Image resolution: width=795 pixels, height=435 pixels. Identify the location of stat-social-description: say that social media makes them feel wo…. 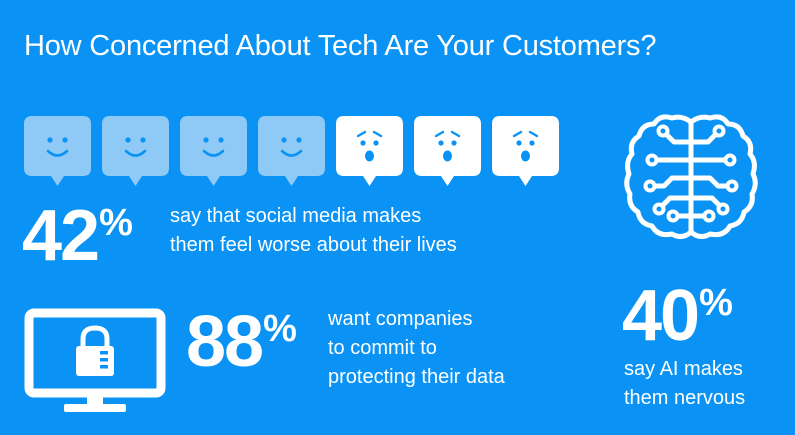
(313, 231).